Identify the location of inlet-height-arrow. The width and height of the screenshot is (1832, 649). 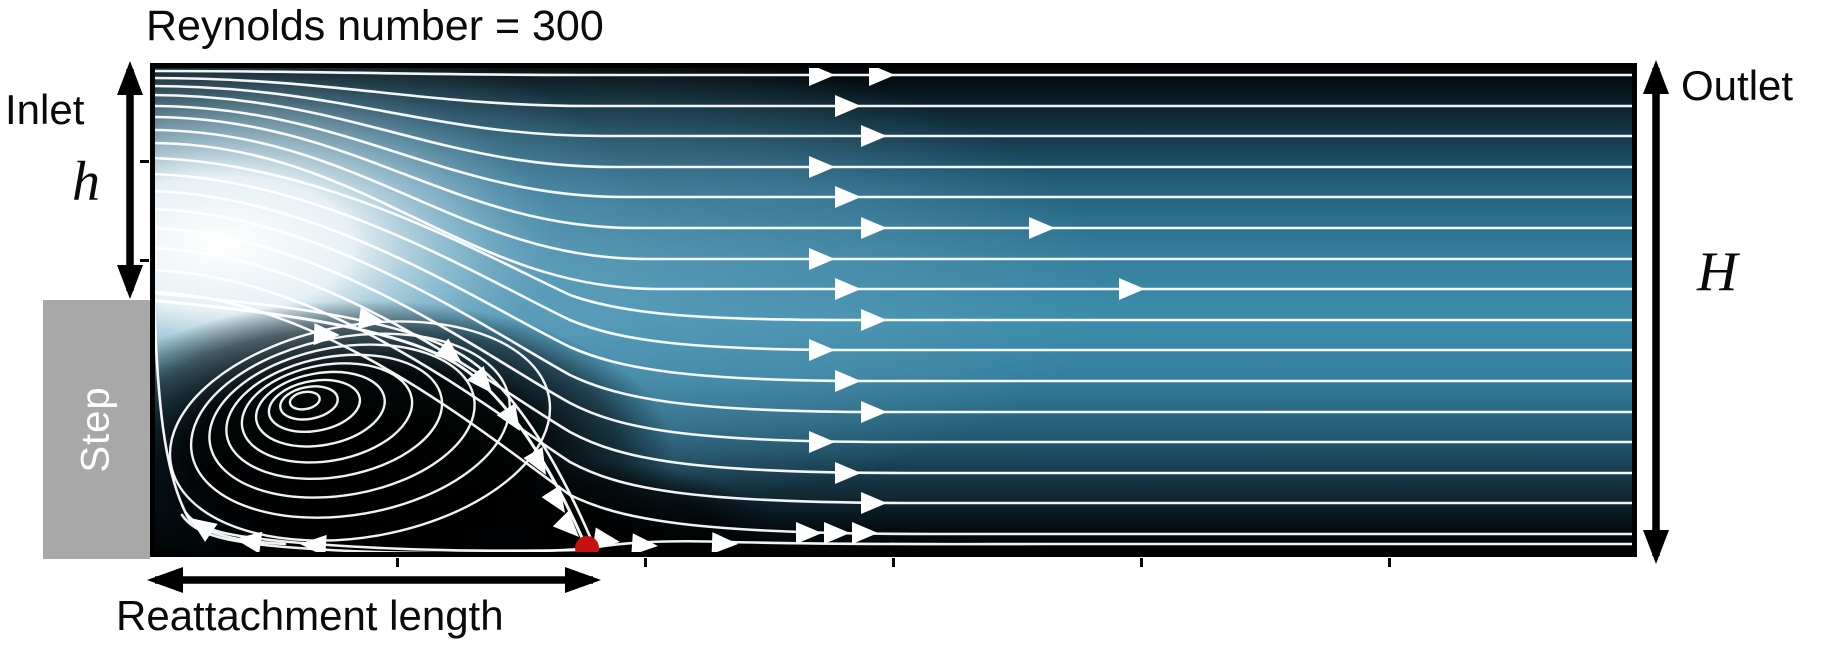
(130, 180).